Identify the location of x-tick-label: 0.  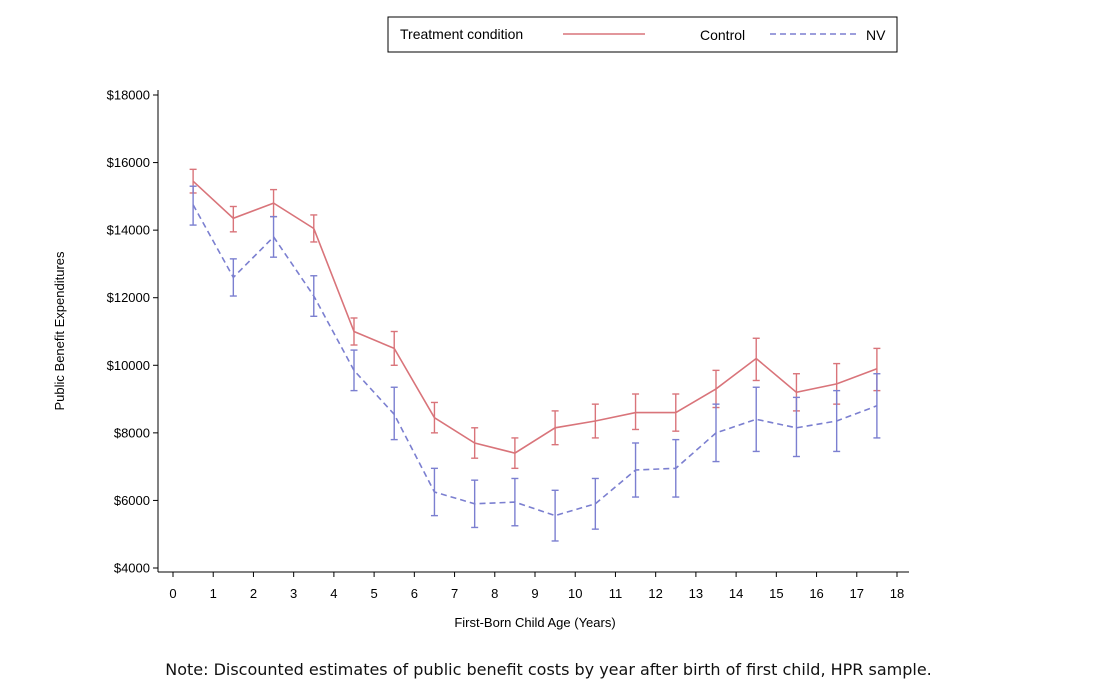
(172, 593).